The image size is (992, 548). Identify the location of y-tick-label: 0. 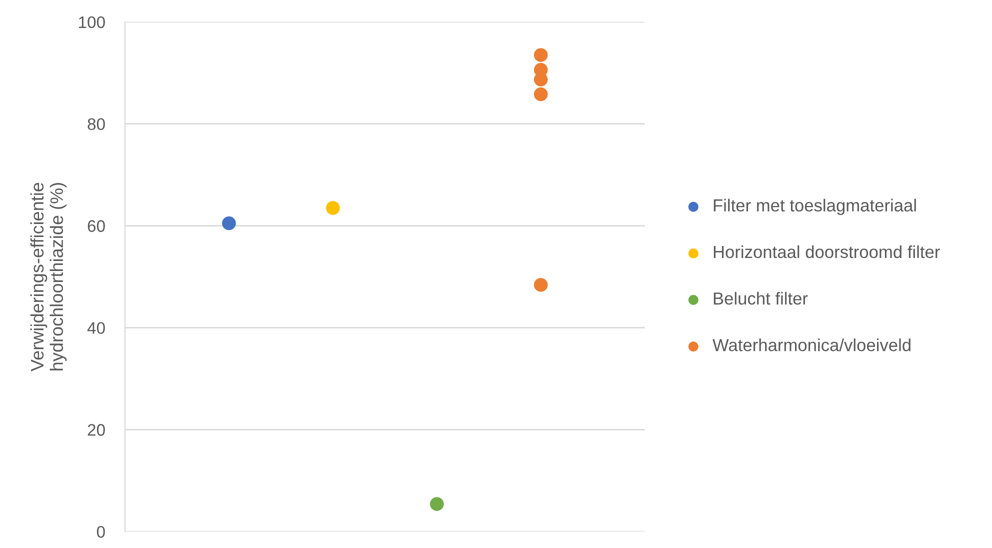
(100, 532).